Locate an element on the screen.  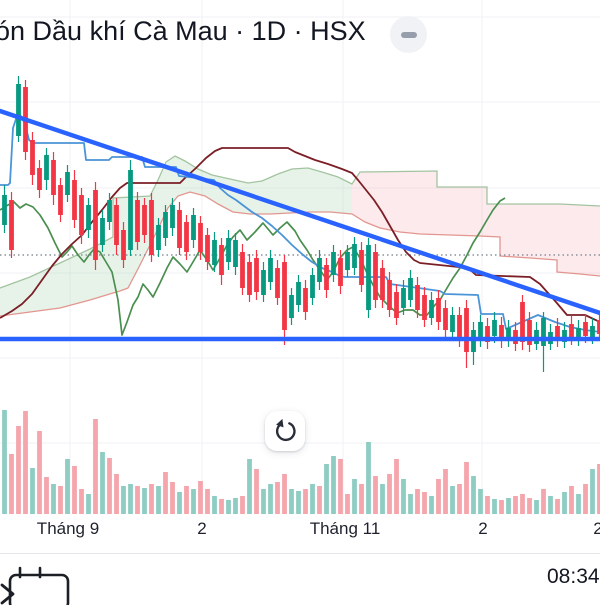
server-clock: 08:34 is located at coordinates (573, 576).